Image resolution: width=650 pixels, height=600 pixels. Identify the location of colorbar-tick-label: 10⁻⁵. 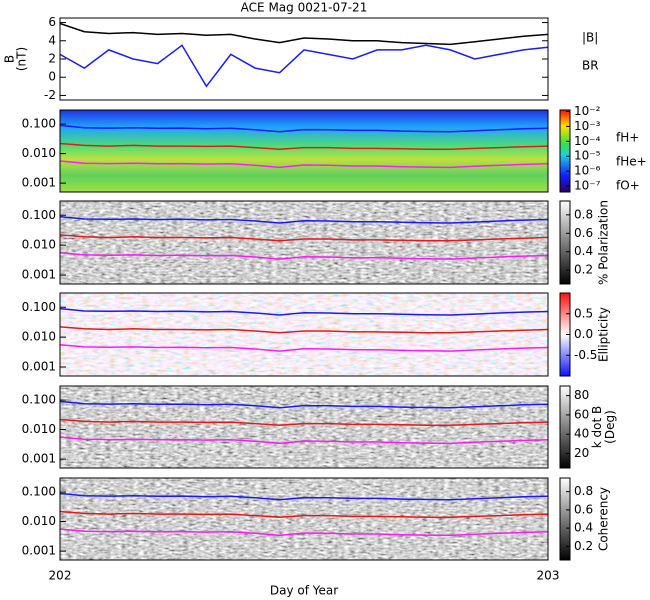
(587, 156).